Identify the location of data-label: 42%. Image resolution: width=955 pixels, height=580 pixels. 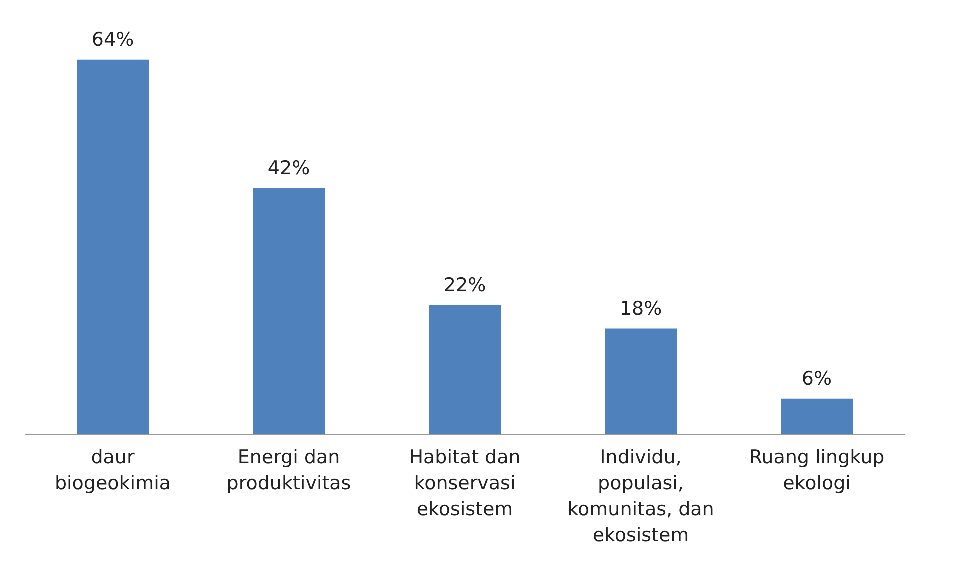
(289, 168).